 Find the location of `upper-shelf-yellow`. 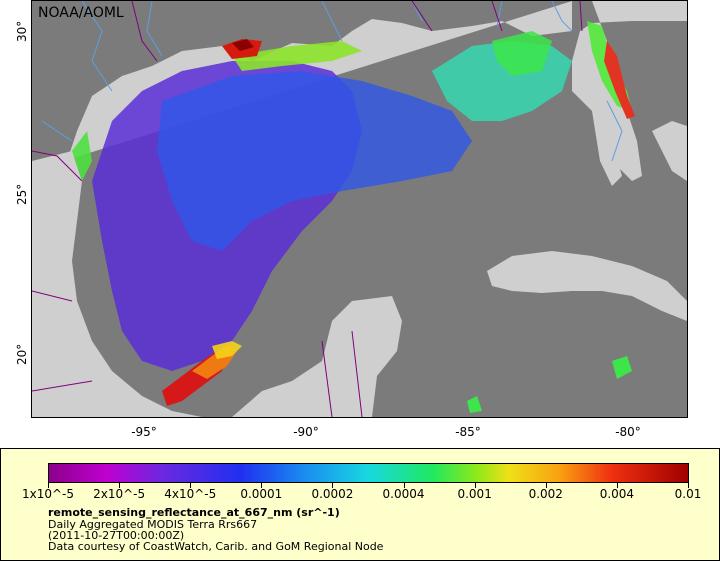

upper-shelf-yellow is located at coordinates (297, 56).